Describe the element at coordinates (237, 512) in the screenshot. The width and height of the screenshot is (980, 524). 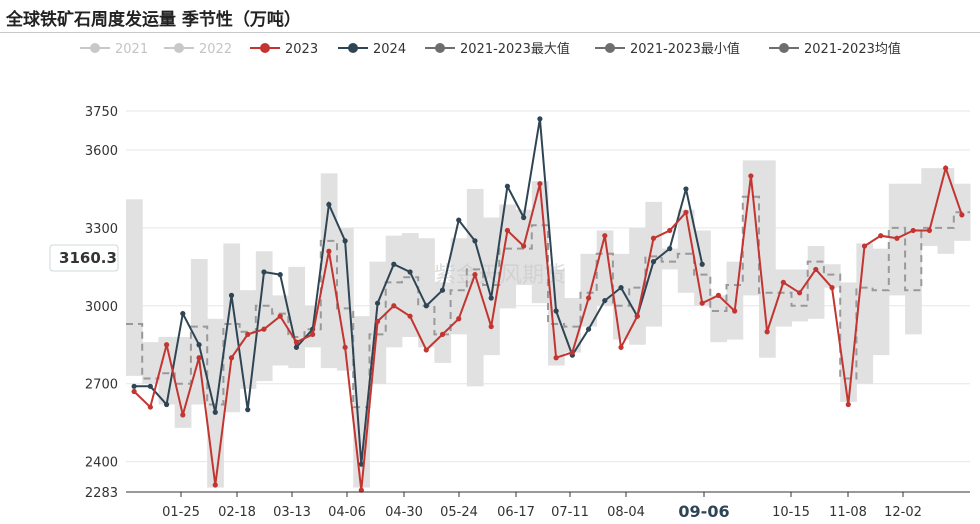
I see `x-tick-label: 02-18` at that location.